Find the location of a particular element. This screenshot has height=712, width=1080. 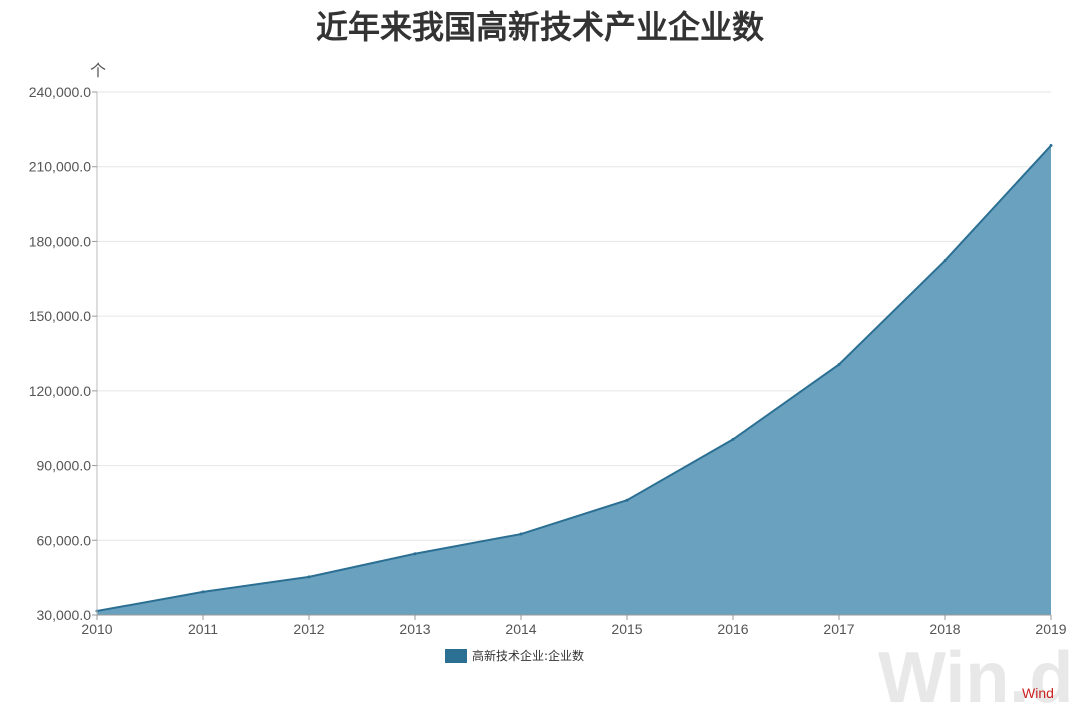

x-tick-label: 2013 is located at coordinates (414, 629).